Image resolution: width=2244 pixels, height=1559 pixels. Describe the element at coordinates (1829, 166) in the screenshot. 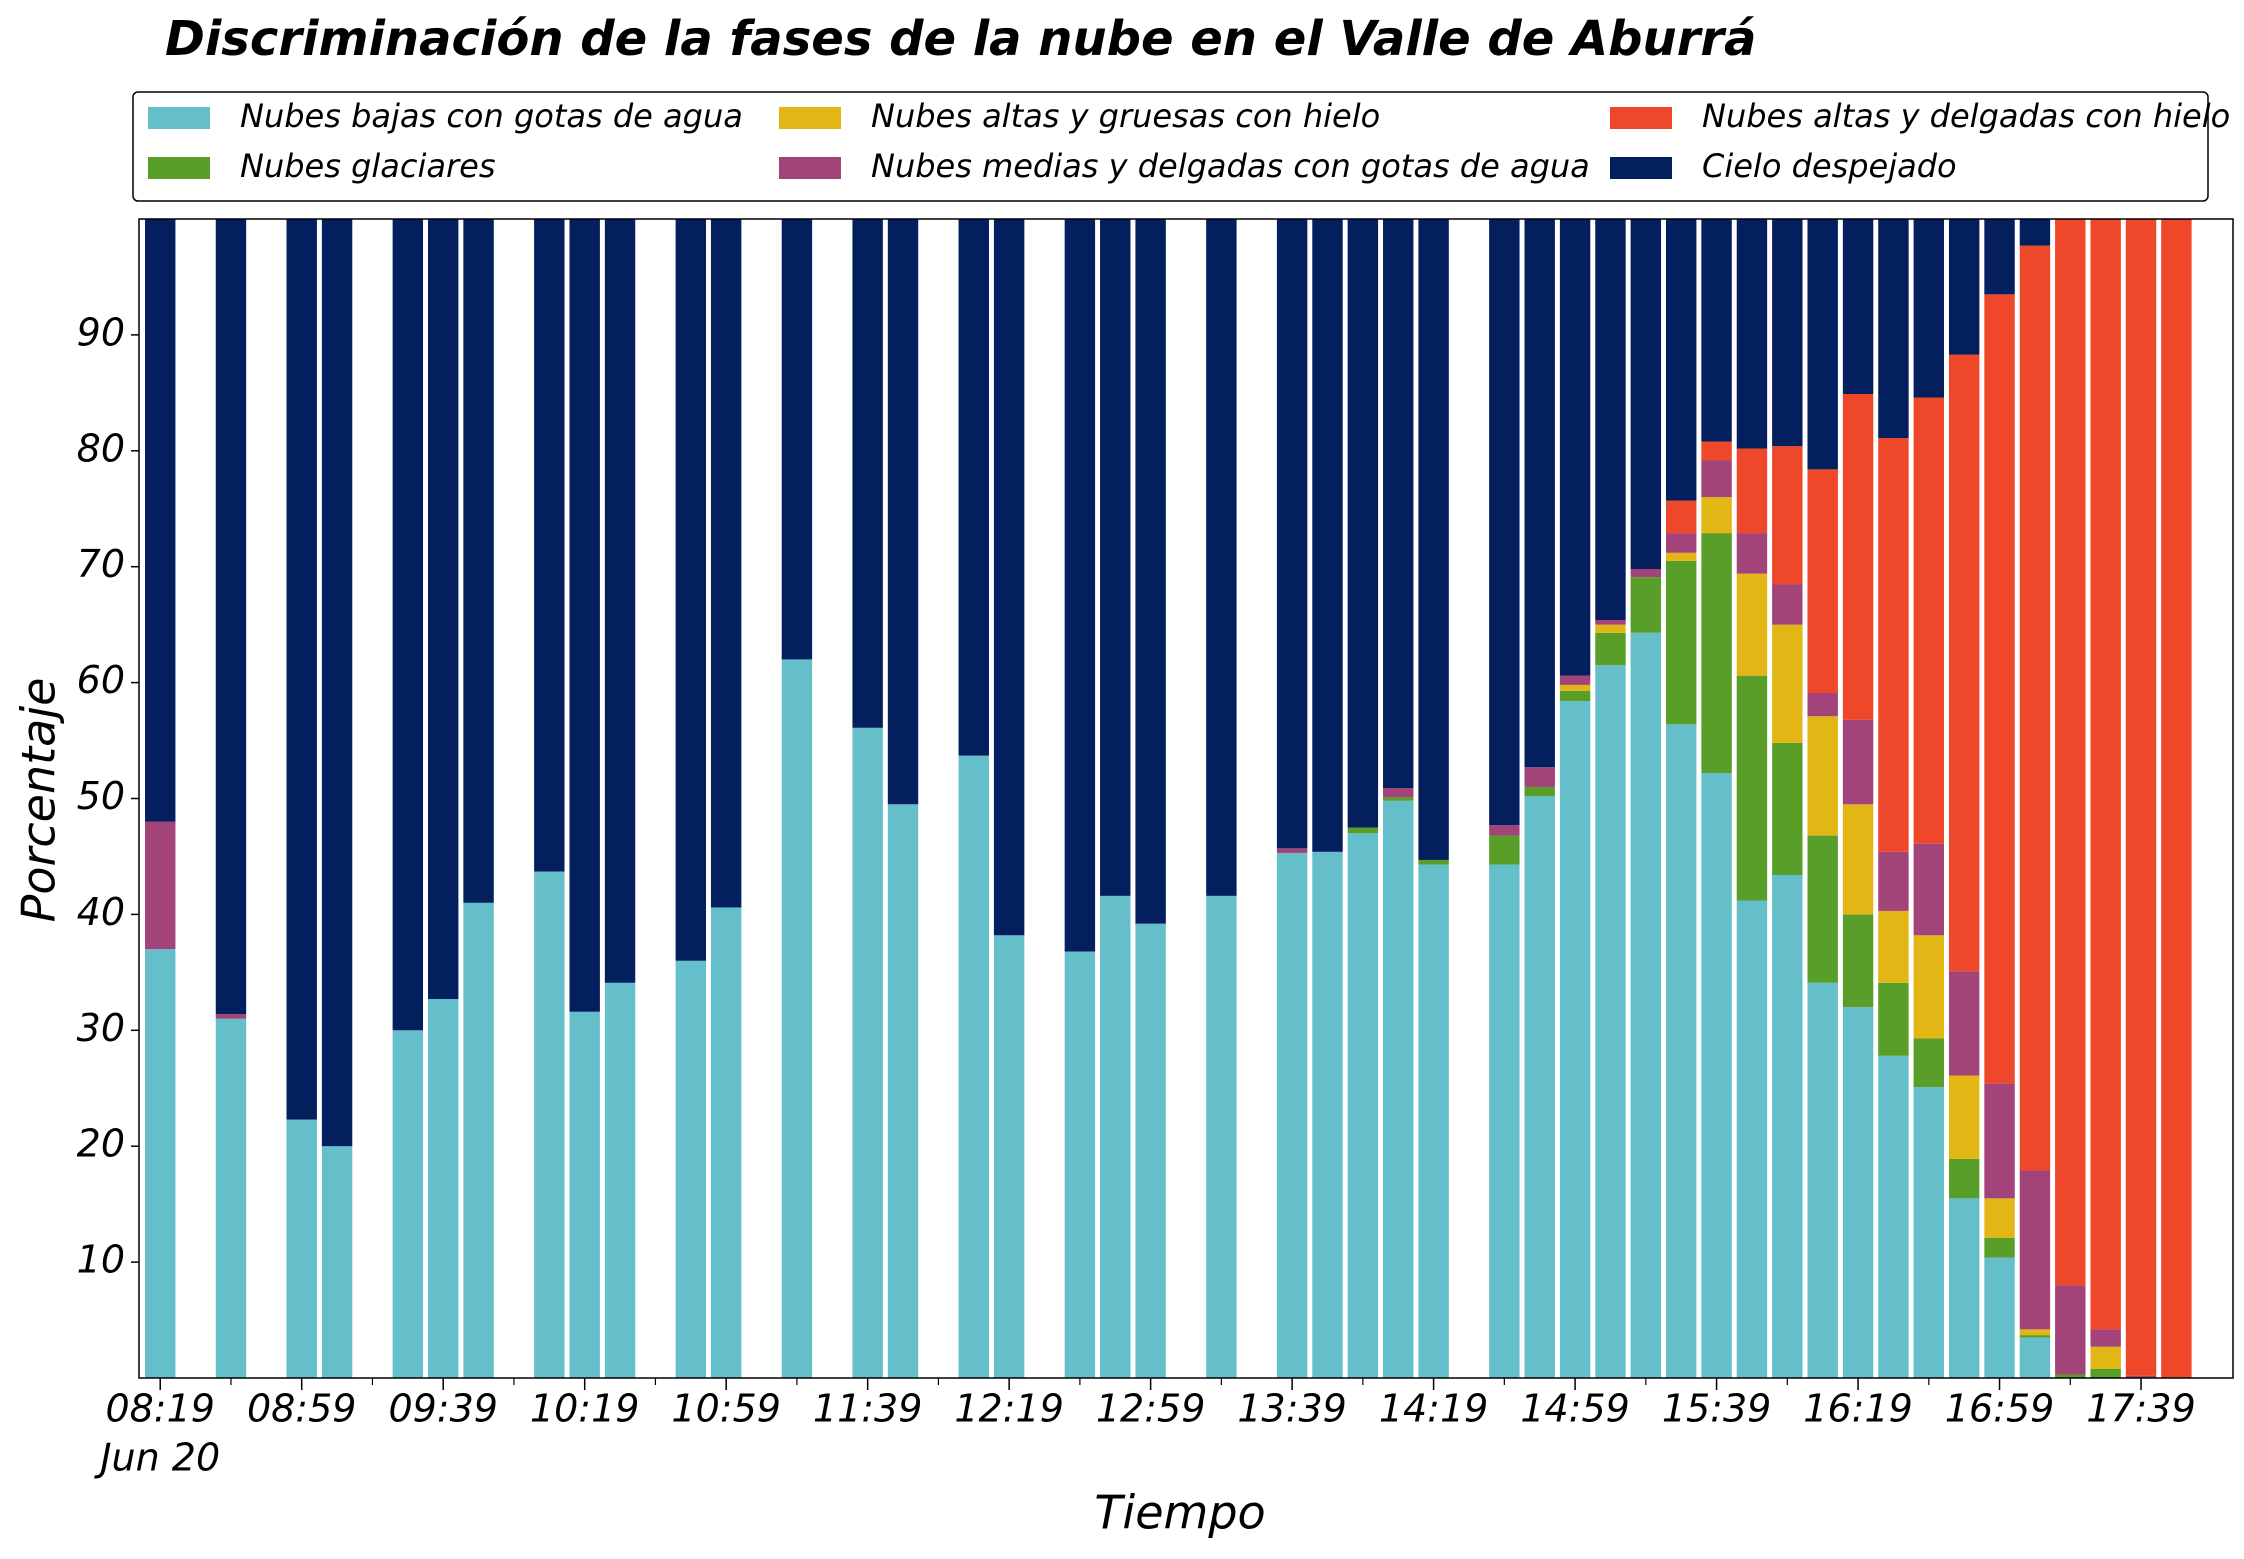

I see `legend-label: Cielo despejado` at that location.